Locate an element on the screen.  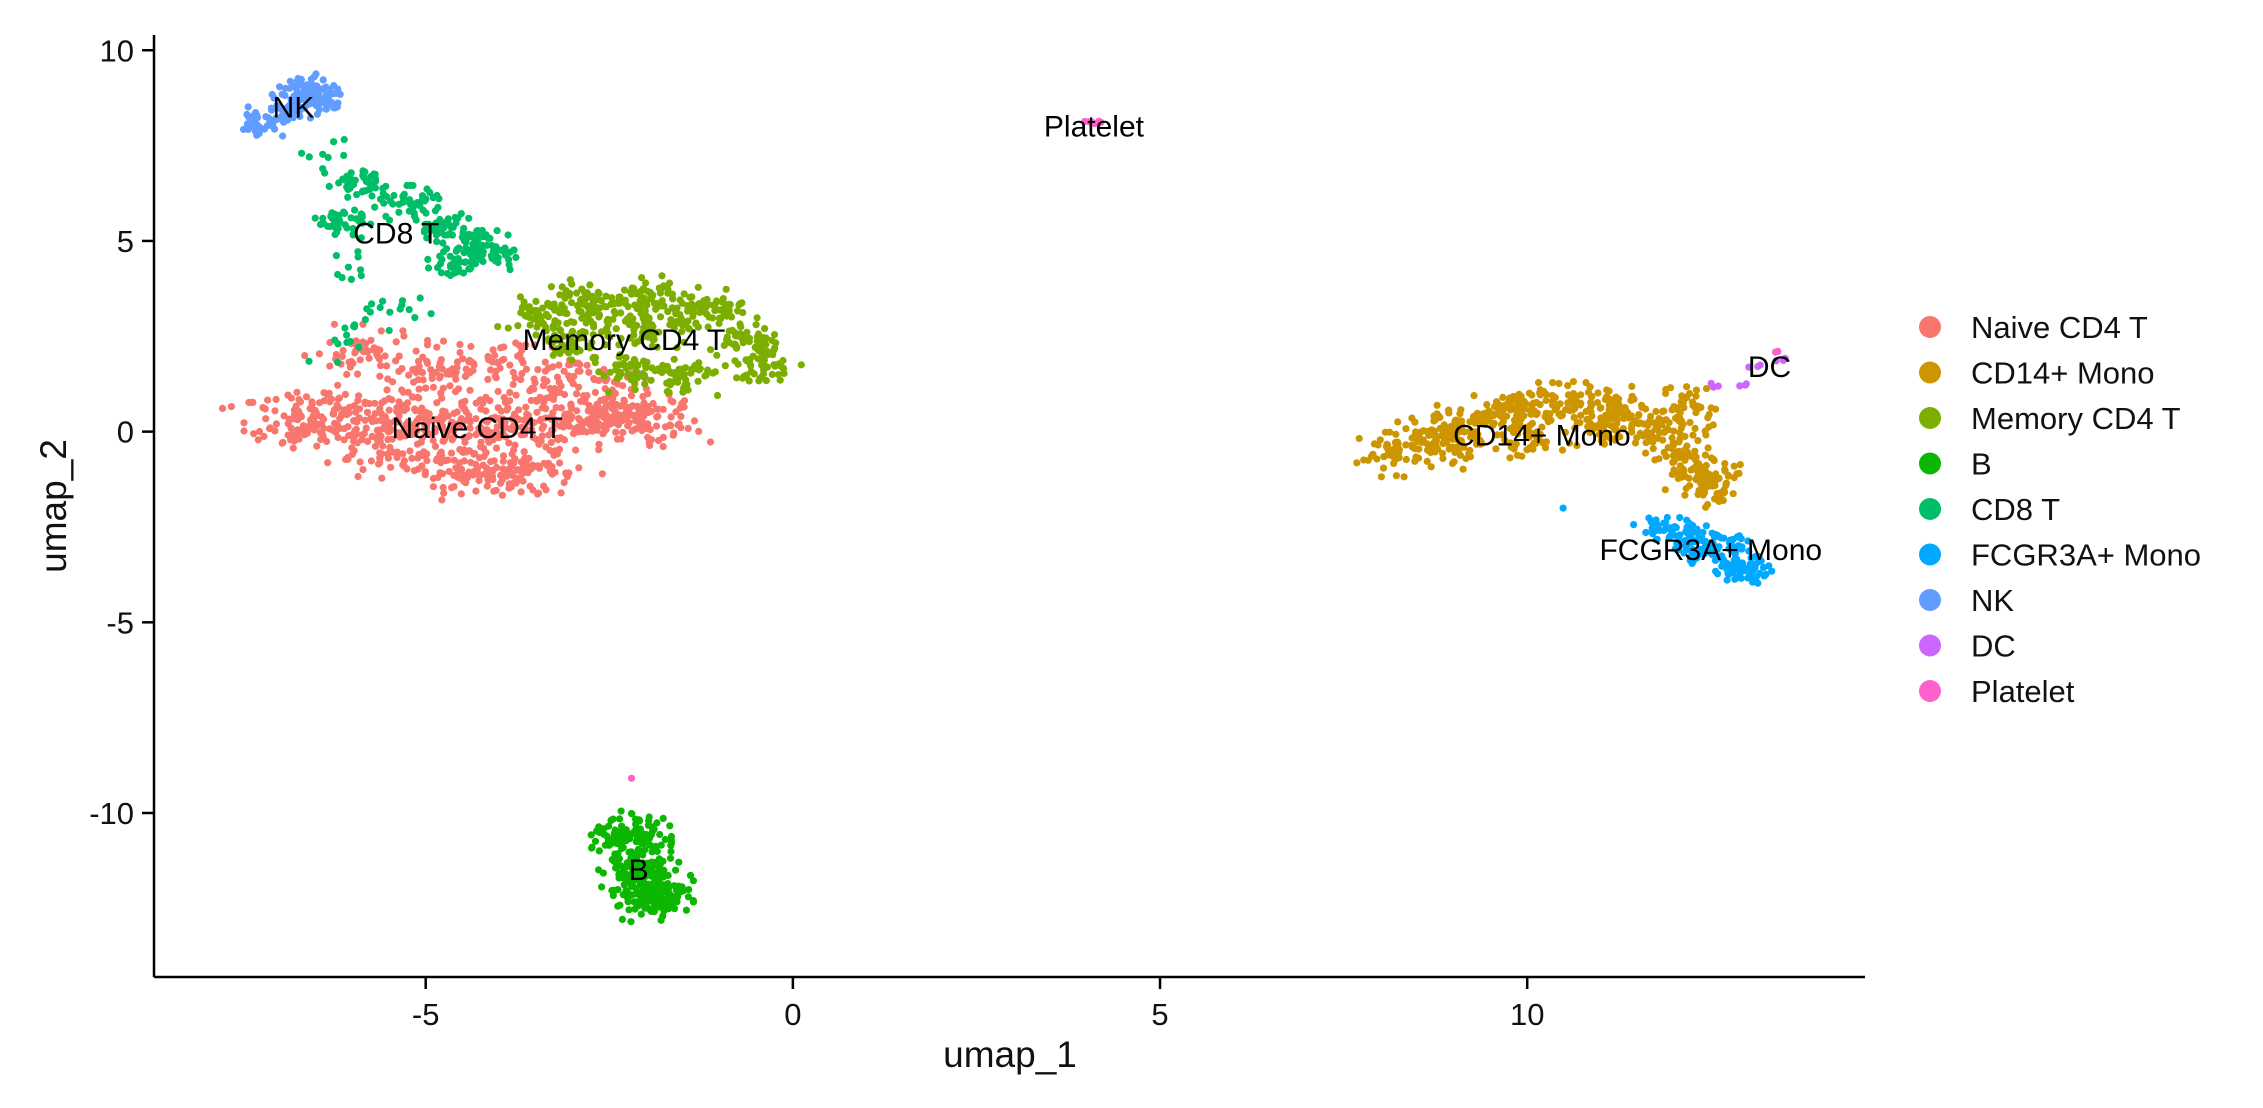
cluster-label: Memory CD4 T is located at coordinates (624, 340).